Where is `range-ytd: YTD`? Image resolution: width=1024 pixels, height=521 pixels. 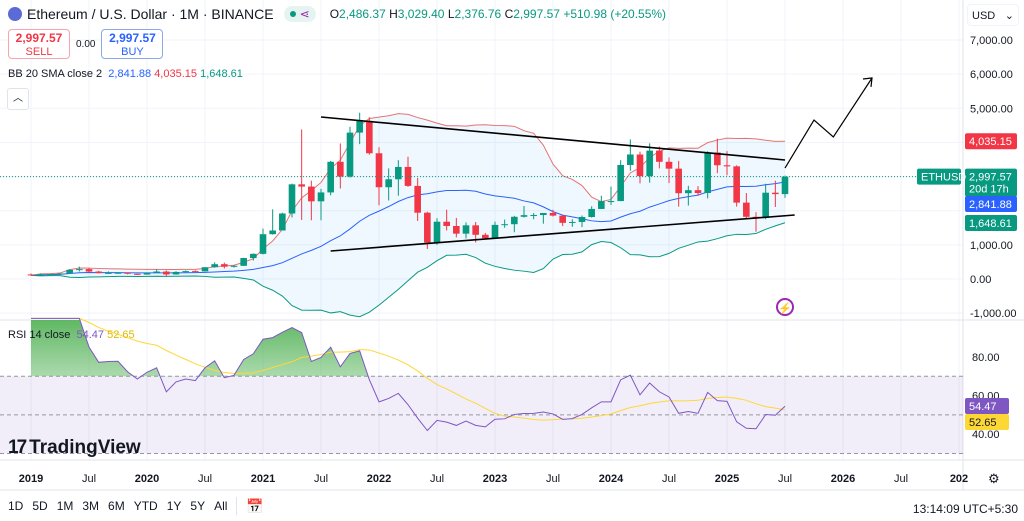
range-ytd: YTD is located at coordinates (145, 506).